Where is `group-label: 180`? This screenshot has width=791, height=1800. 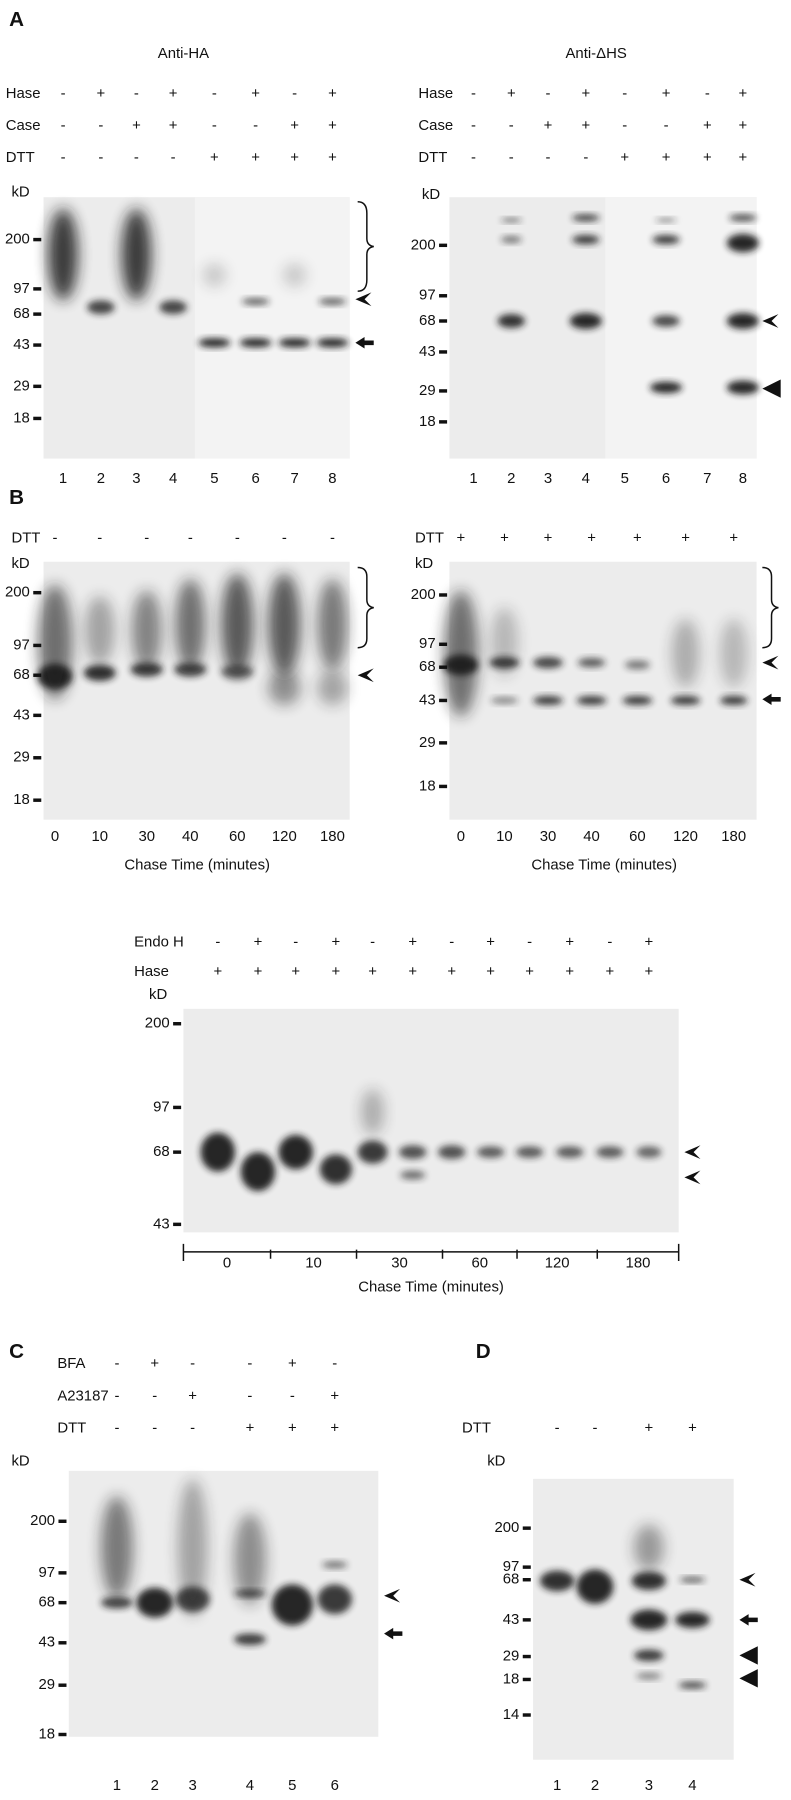 group-label: 180 is located at coordinates (638, 1263).